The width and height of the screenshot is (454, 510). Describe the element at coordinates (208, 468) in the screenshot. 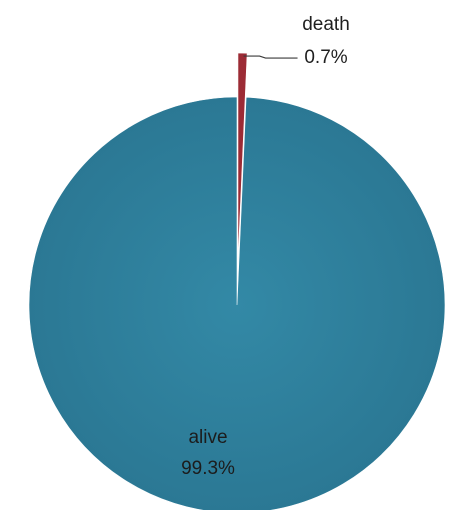

I see `slice-value-alive: 99.3%` at that location.